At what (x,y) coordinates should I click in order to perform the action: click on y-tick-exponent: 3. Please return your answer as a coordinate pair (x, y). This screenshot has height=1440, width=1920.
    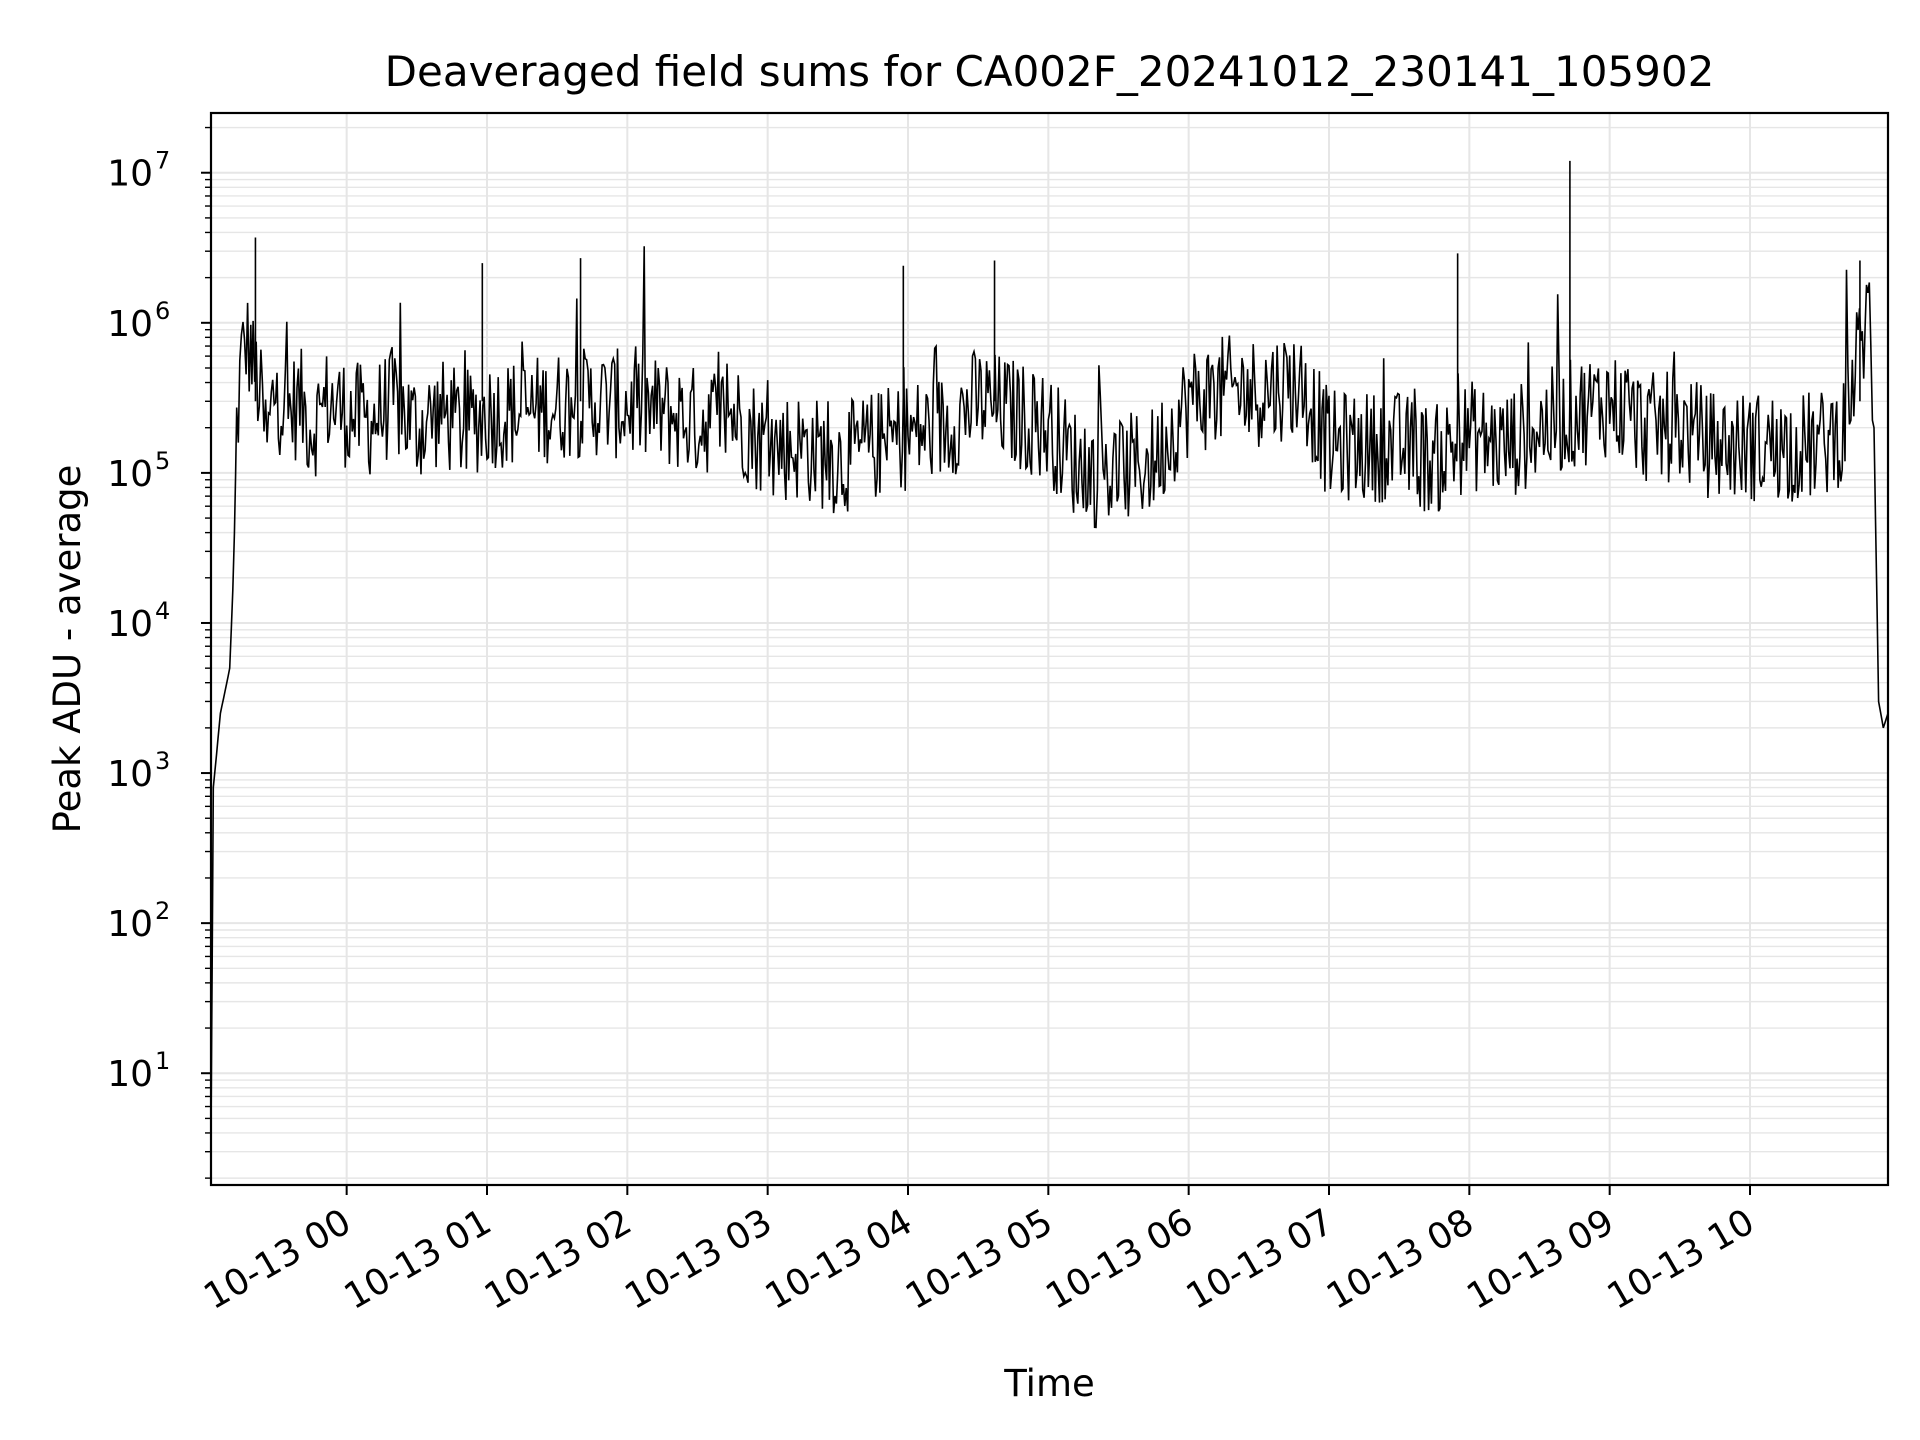
    Looking at the image, I should click on (162, 761).